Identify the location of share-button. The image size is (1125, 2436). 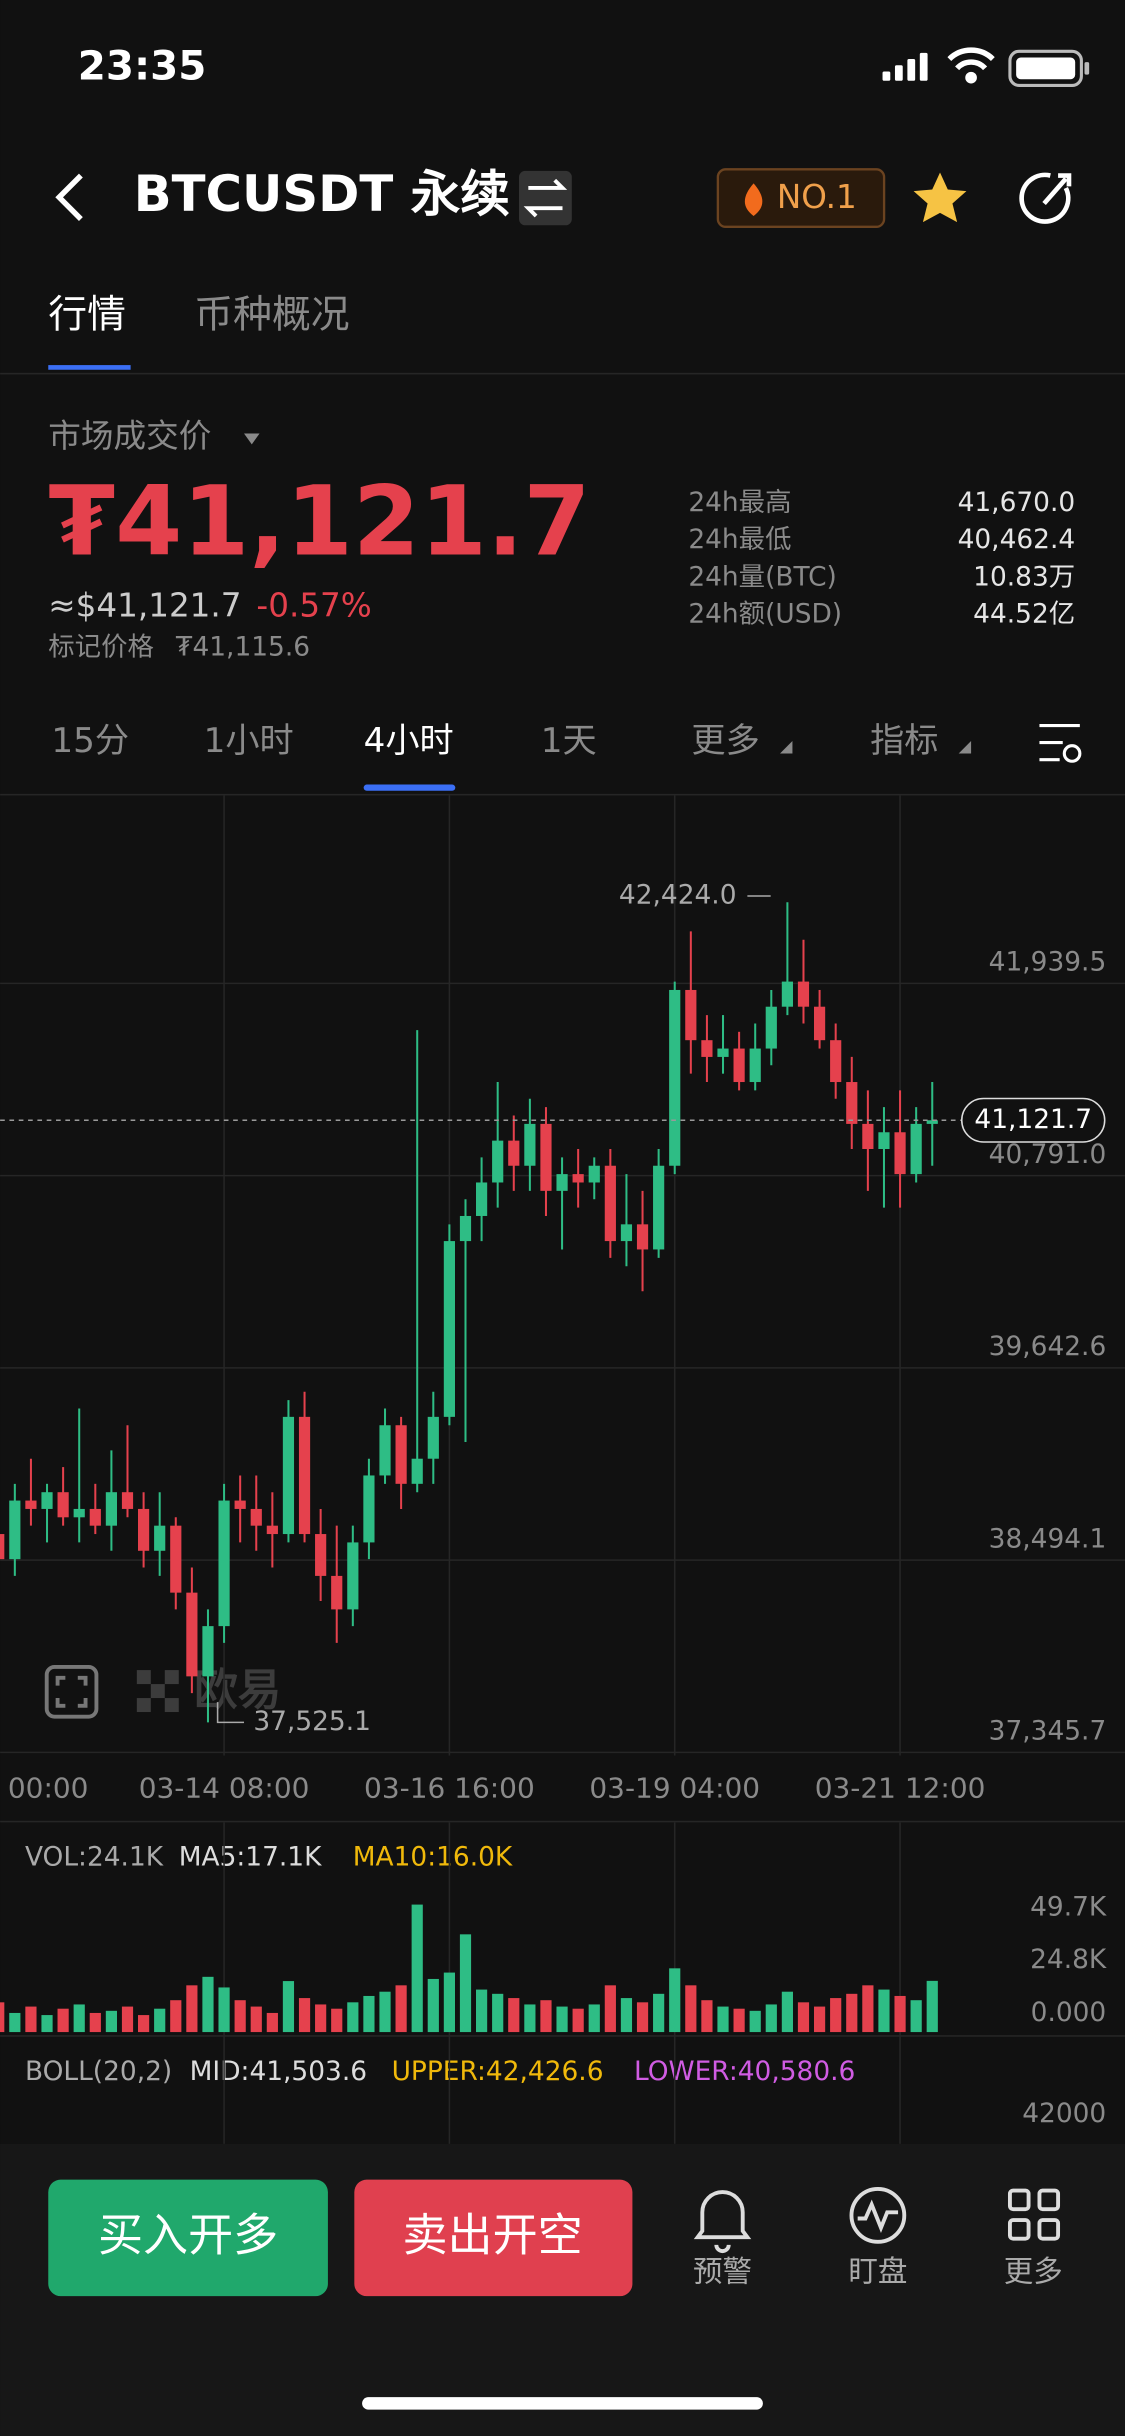
(1045, 198).